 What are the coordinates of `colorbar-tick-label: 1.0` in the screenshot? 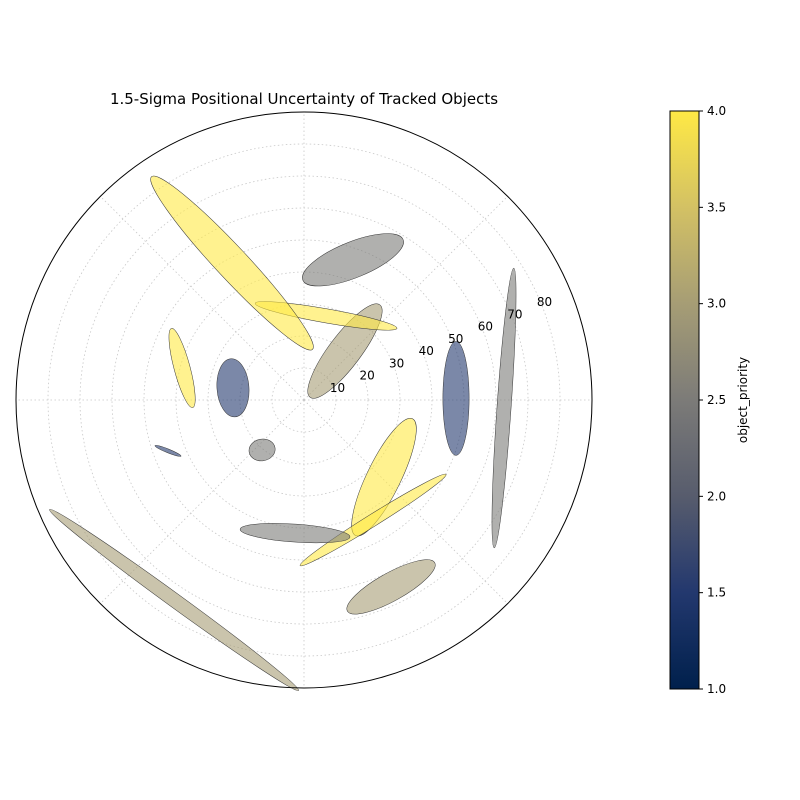 It's located at (716, 689).